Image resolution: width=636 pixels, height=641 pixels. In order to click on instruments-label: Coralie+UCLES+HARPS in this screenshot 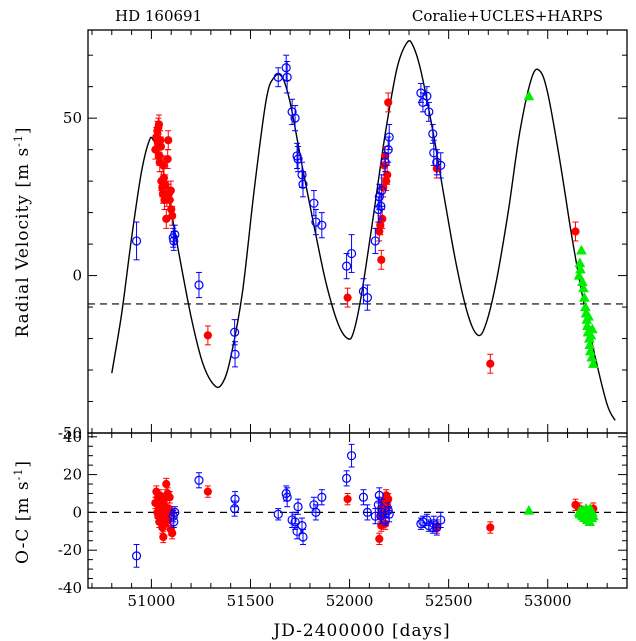, I will do `click(507, 16)`.